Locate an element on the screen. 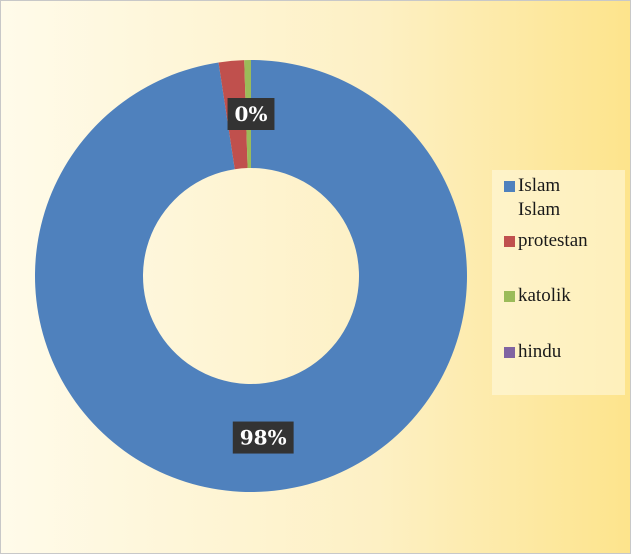 The width and height of the screenshot is (631, 554). legend-entry: katolik is located at coordinates (541, 296).